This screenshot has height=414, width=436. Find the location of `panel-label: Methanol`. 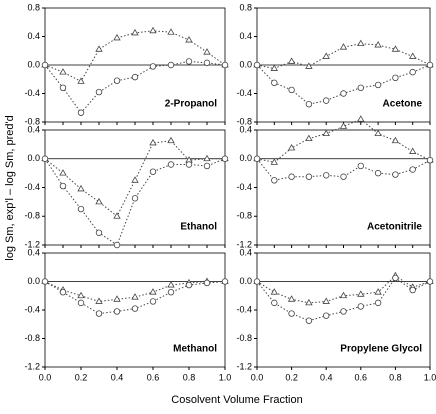

panel-label: Methanol is located at coordinates (195, 349).